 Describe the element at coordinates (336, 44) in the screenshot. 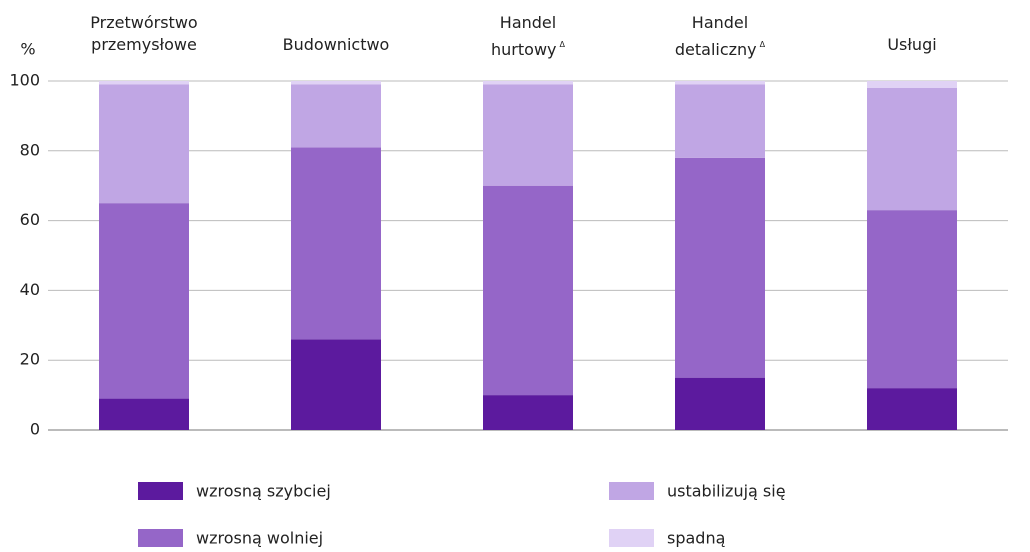

I see `x-tick-label: Budownictwo` at that location.